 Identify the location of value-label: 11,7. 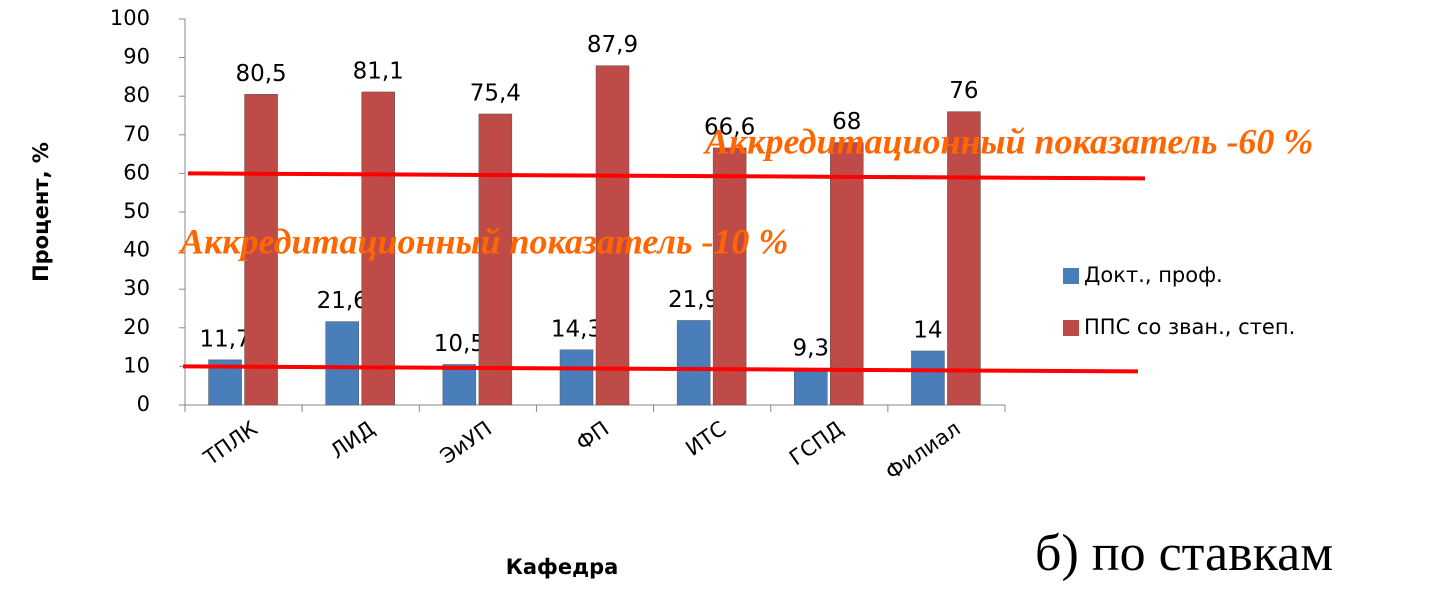
(224, 339).